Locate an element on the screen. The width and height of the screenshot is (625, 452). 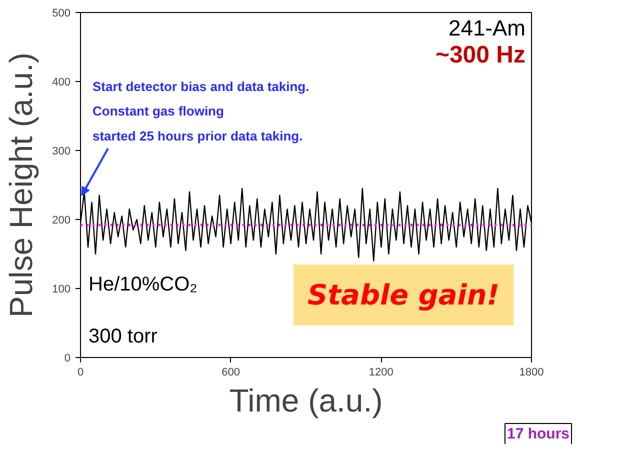
x-axis-title: Time (a.u.) is located at coordinates (306, 400).